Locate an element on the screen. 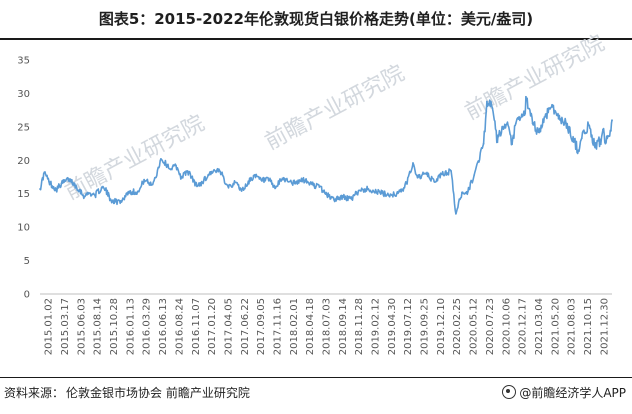 Image resolution: width=632 pixels, height=414 pixels. x-tick-label: 2019.07.12 is located at coordinates (408, 326).